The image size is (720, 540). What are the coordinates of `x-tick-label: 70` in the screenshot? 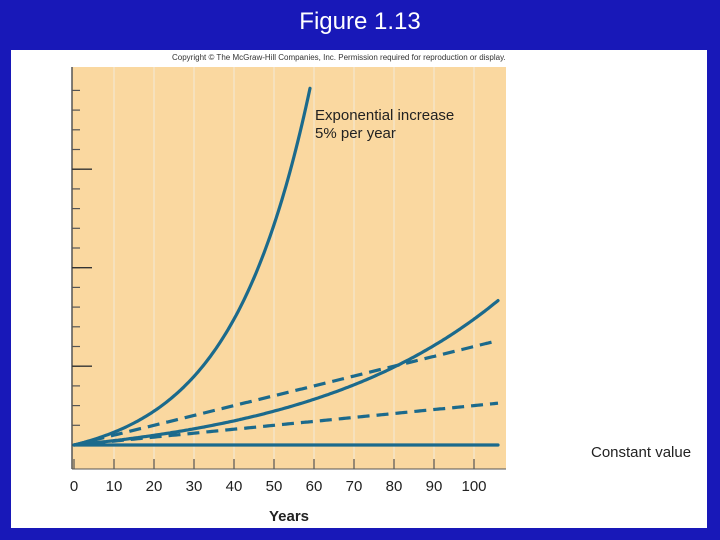 It's located at (354, 486).